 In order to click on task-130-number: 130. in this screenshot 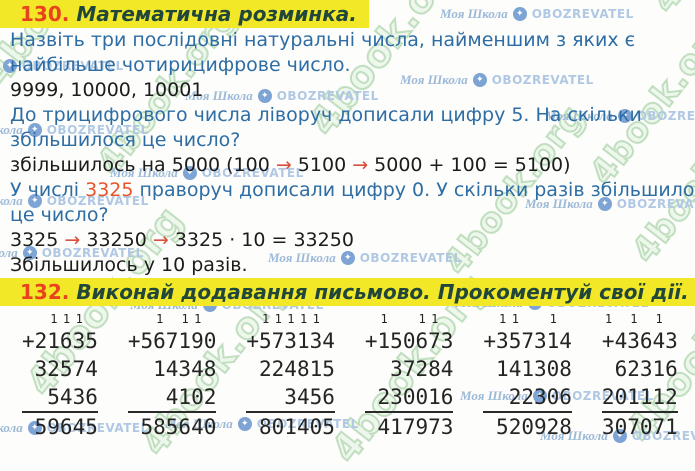, I will do `click(45, 14)`.